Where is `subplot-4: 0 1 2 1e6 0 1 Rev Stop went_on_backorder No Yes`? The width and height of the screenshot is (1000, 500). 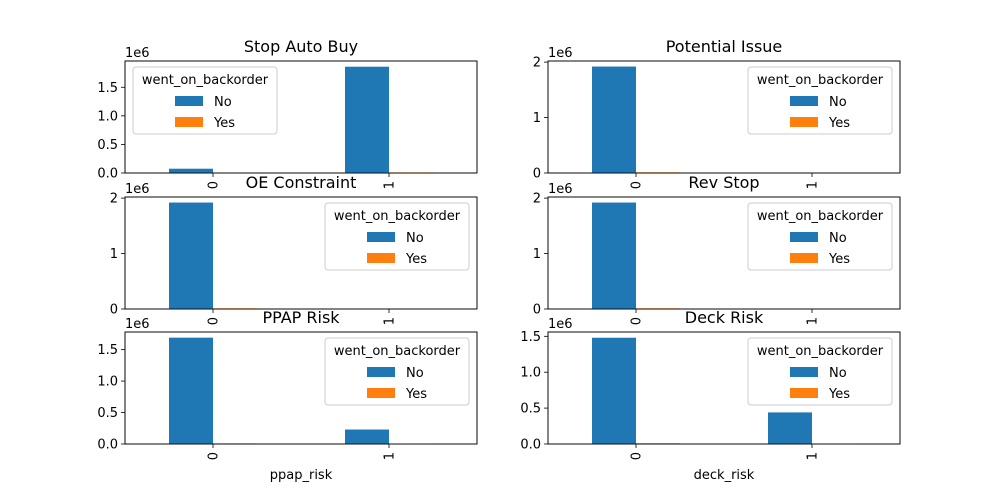 subplot-4: 0 1 2 1e6 0 1 Rev Stop went_on_backorder No Yes is located at coordinates (717, 249).